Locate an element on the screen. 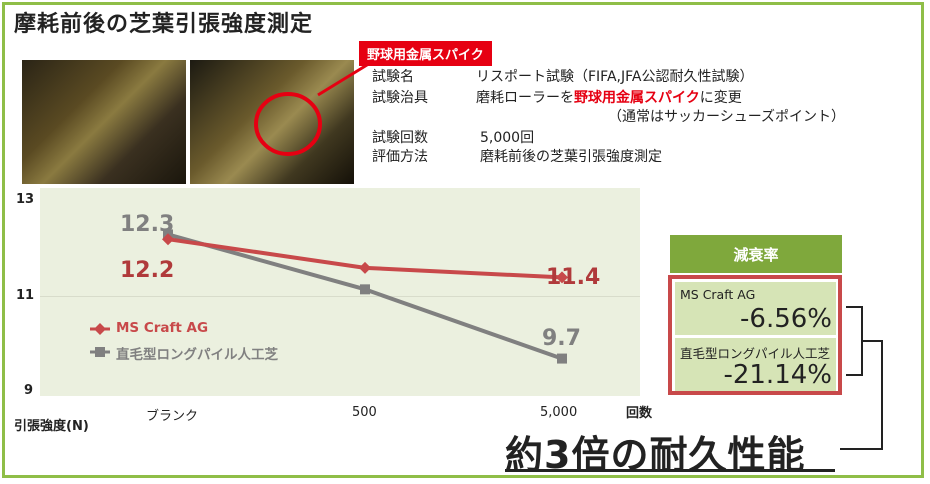 This screenshot has width=930, height=484. decay-table: MS Craft AG -6.56% 直毛型ロングパイル人工芝 -21.14% is located at coordinates (755, 335).